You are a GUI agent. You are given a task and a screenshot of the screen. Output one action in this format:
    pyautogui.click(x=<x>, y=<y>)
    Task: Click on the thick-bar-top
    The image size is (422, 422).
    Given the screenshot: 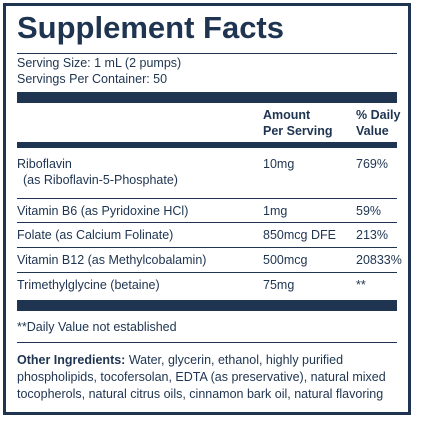 What is the action you would take?
    pyautogui.click(x=207, y=97)
    